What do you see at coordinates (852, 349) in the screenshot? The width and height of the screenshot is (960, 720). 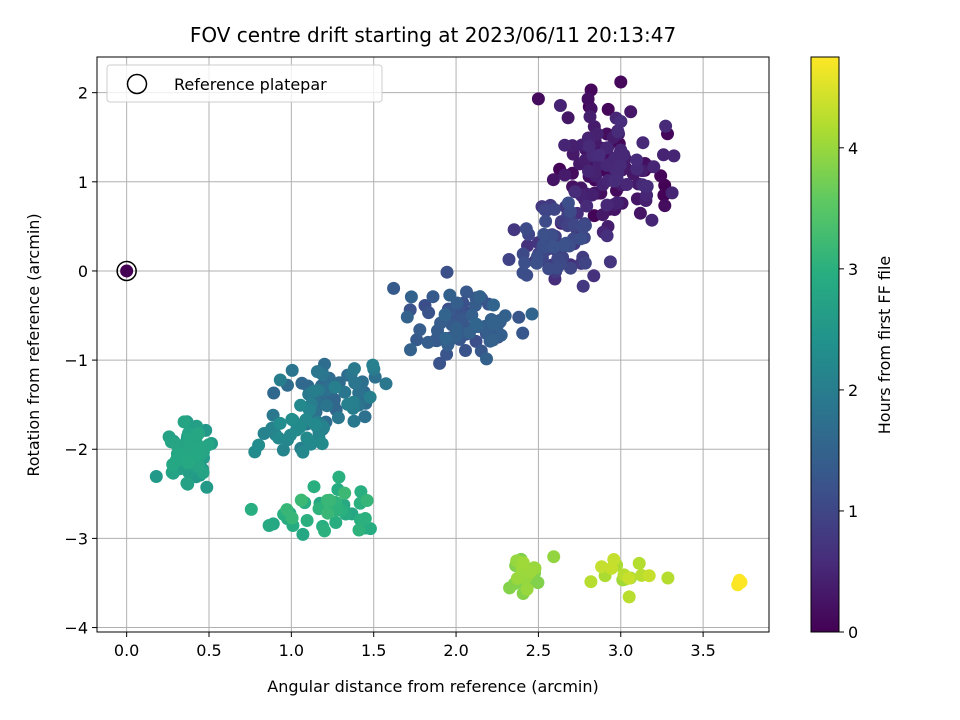 I see `colorbar: 0 1 2 3 4 Hours from first FF file` at bounding box center [852, 349].